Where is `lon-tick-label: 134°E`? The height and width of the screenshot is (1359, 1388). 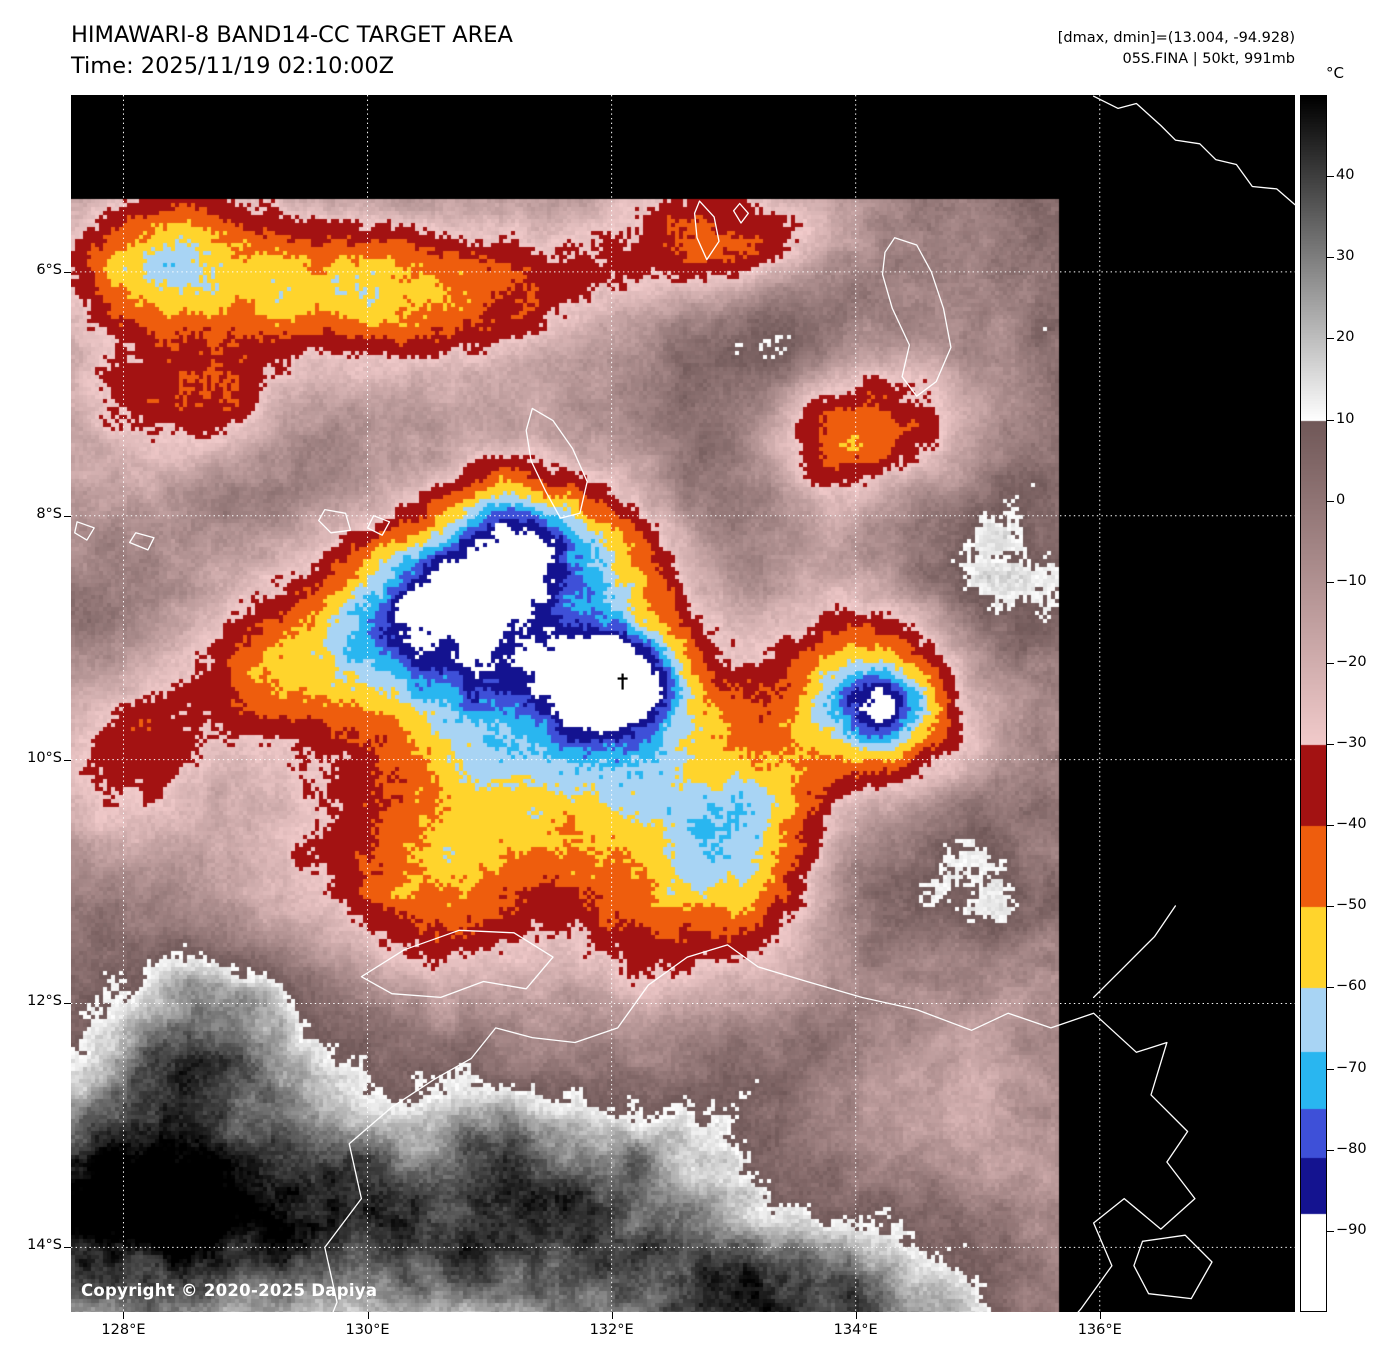
lon-tick-label: 134°E is located at coordinates (855, 1330).